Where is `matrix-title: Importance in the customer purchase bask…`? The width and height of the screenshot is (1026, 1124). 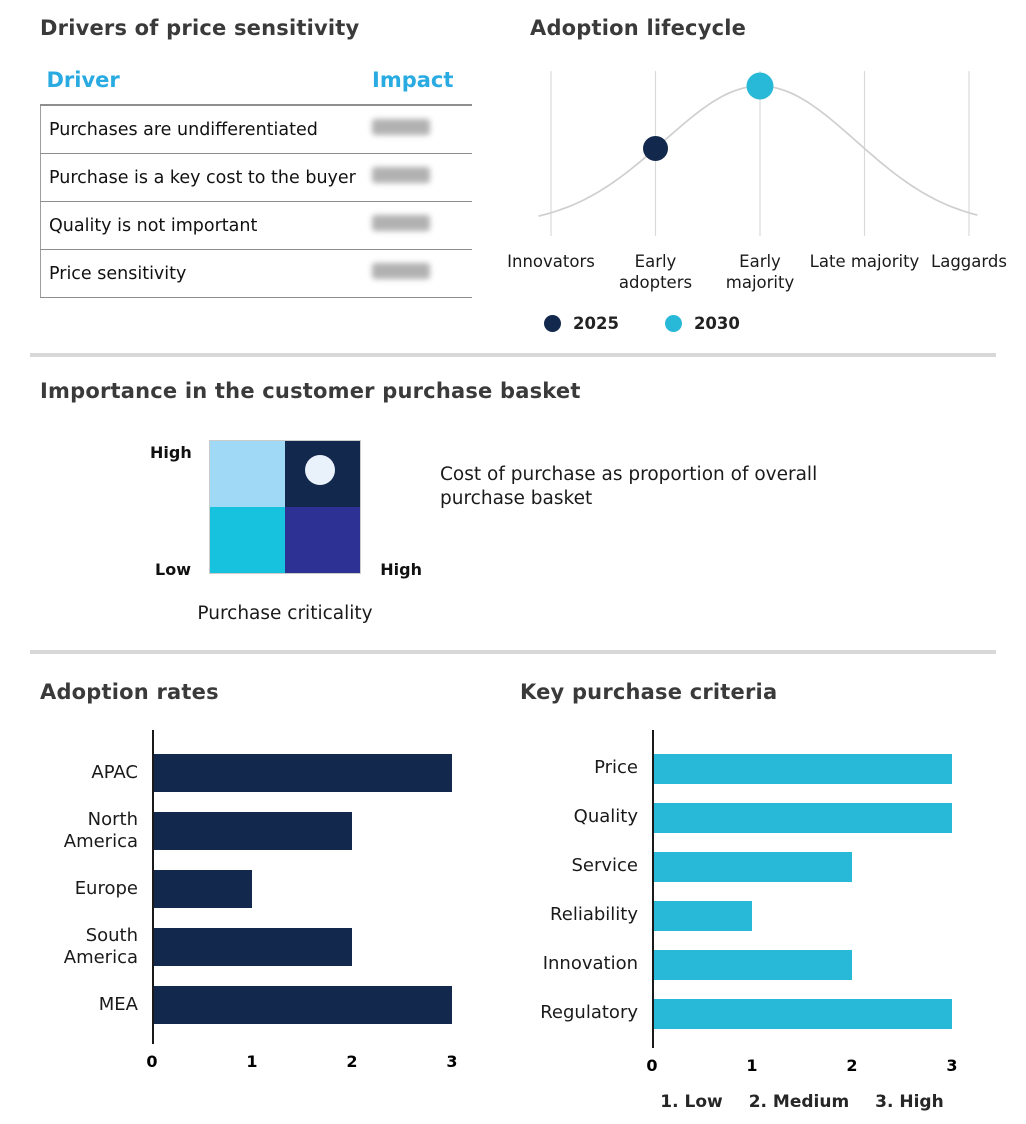 matrix-title: Importance in the customer purchase bask… is located at coordinates (310, 391).